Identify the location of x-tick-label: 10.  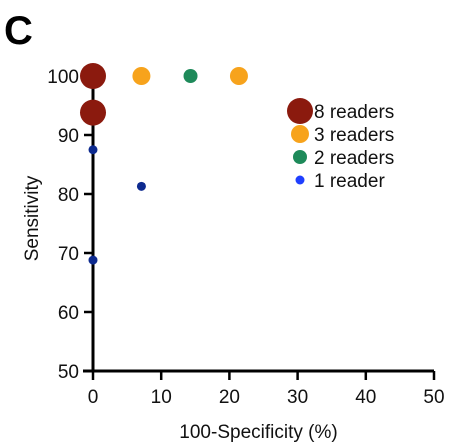
(161, 397).